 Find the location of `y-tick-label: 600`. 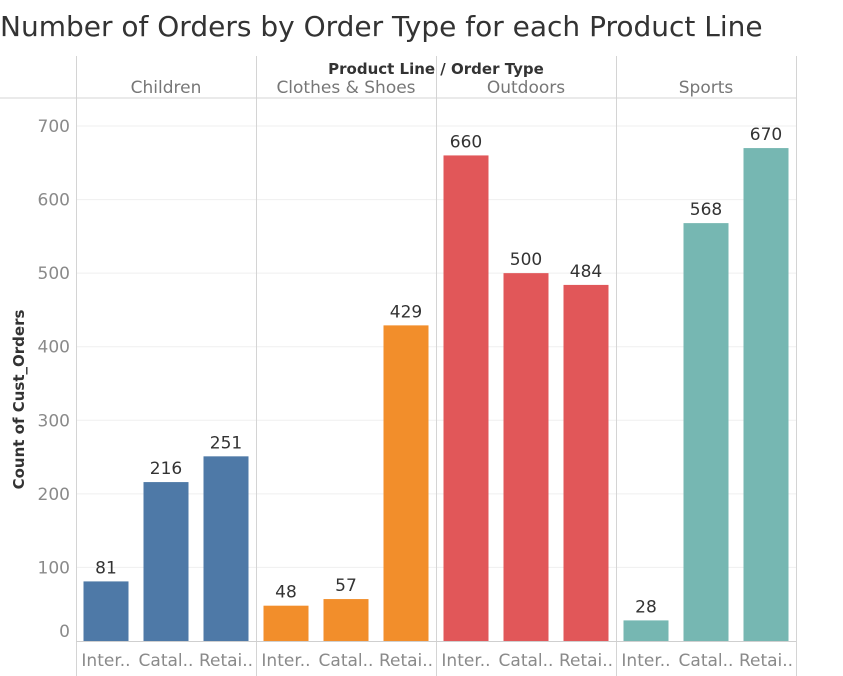

y-tick-label: 600 is located at coordinates (54, 201).